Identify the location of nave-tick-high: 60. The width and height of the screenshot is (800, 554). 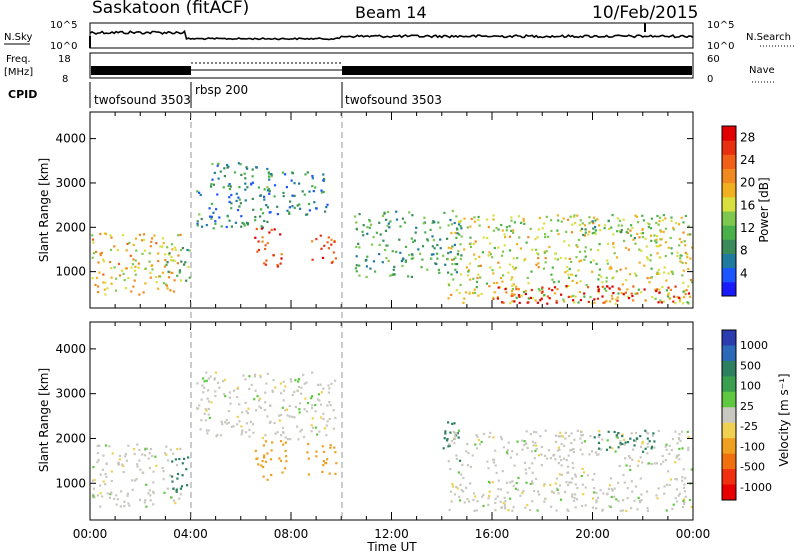
(713, 59).